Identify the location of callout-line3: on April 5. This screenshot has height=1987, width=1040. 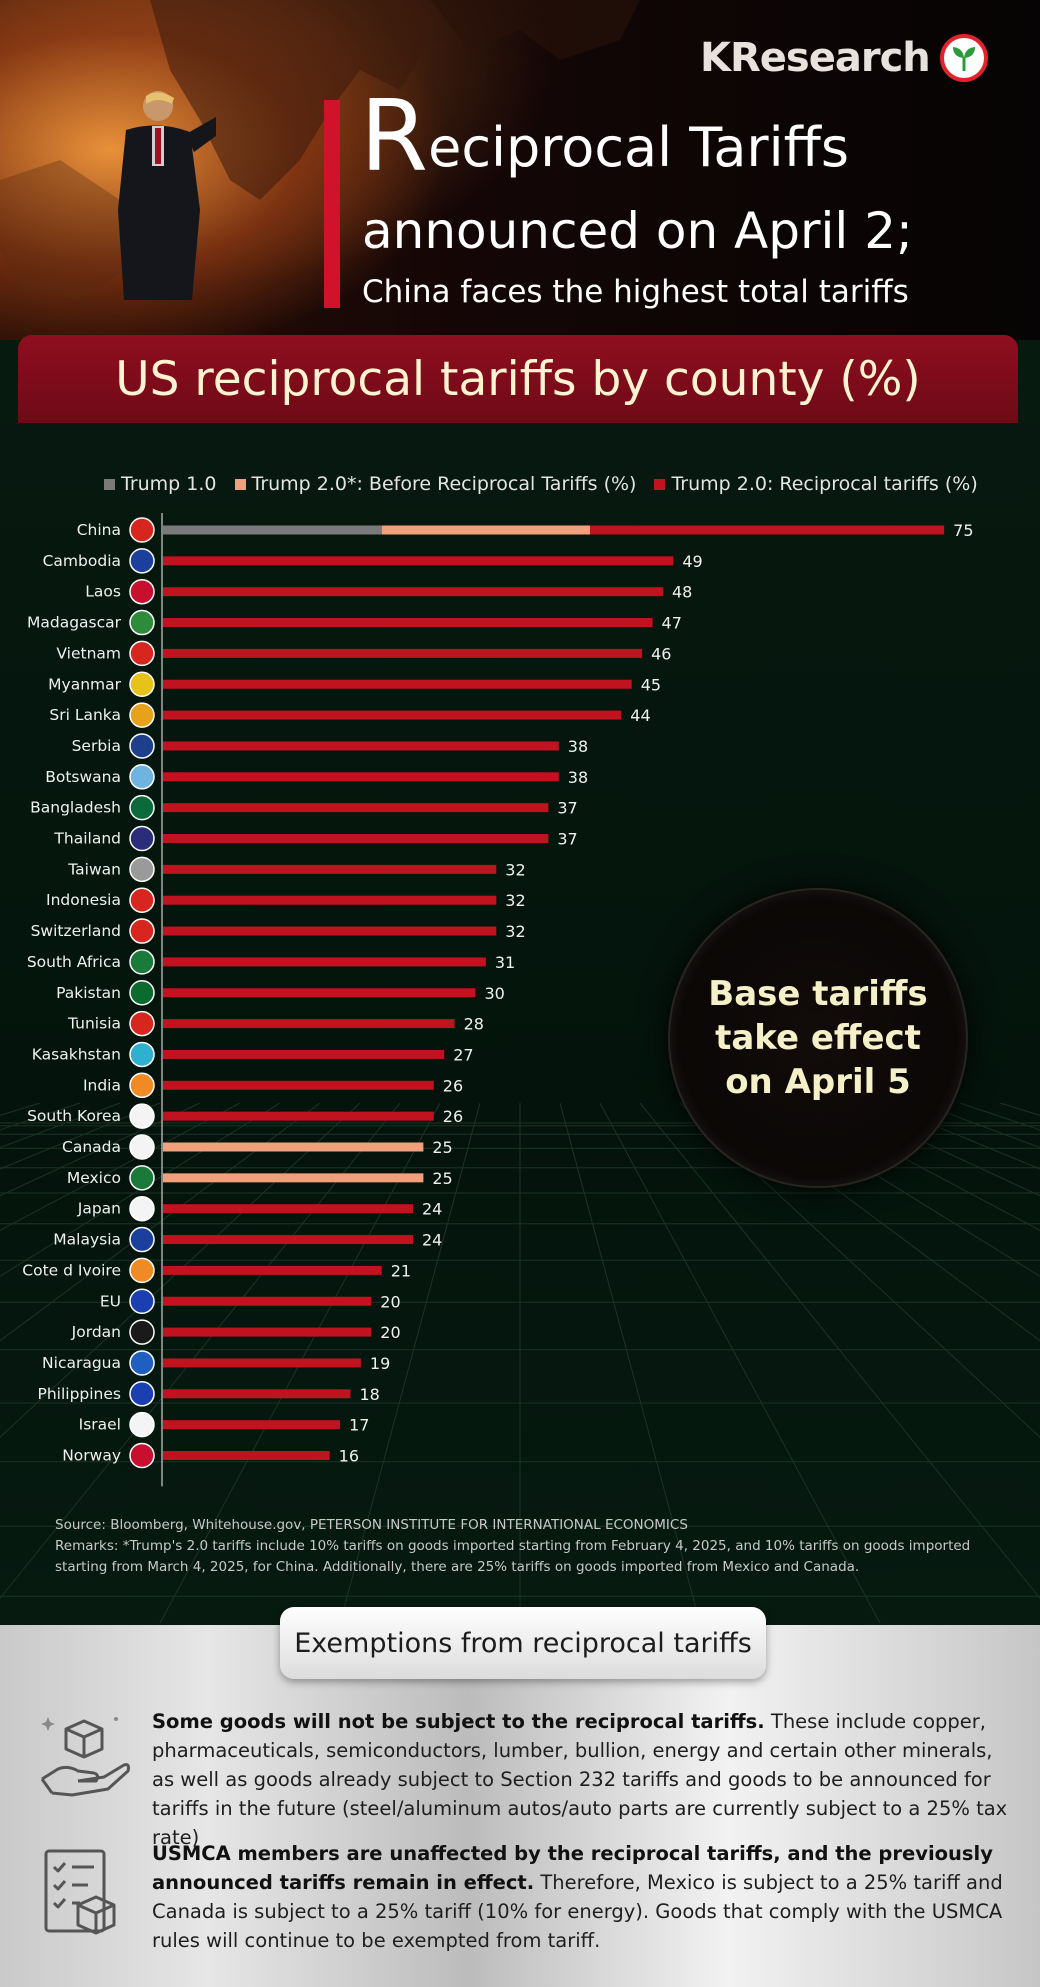
(818, 1082).